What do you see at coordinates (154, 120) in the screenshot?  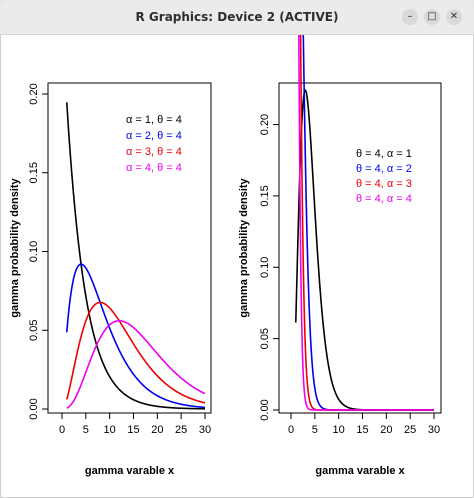 I see `legend-entry-1: α = 1, θ = 4` at bounding box center [154, 120].